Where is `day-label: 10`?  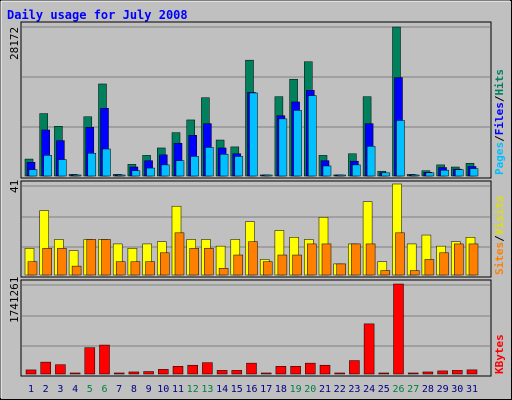 day-label: 10 is located at coordinates (163, 389).